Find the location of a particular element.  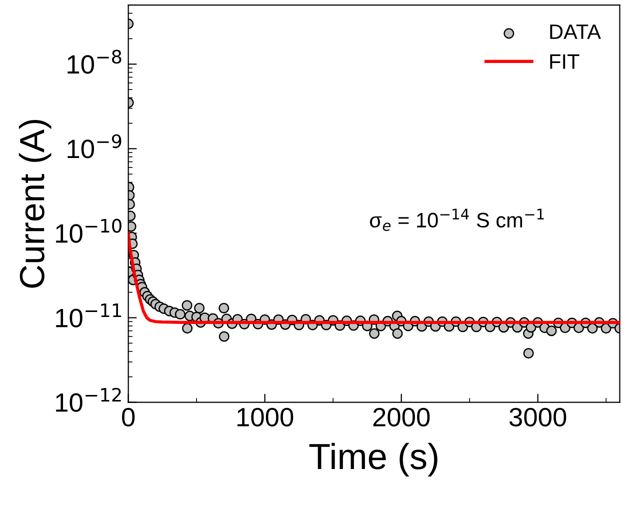

y-tick-label: 10$^{−12}$ is located at coordinates (88, 400).